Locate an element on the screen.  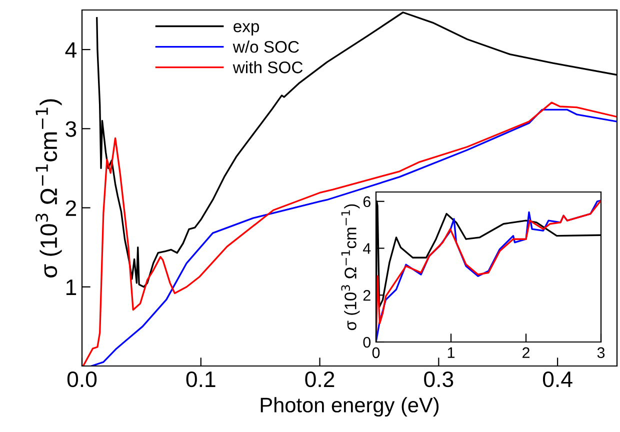
y-tick-label: 1 is located at coordinates (71, 287).